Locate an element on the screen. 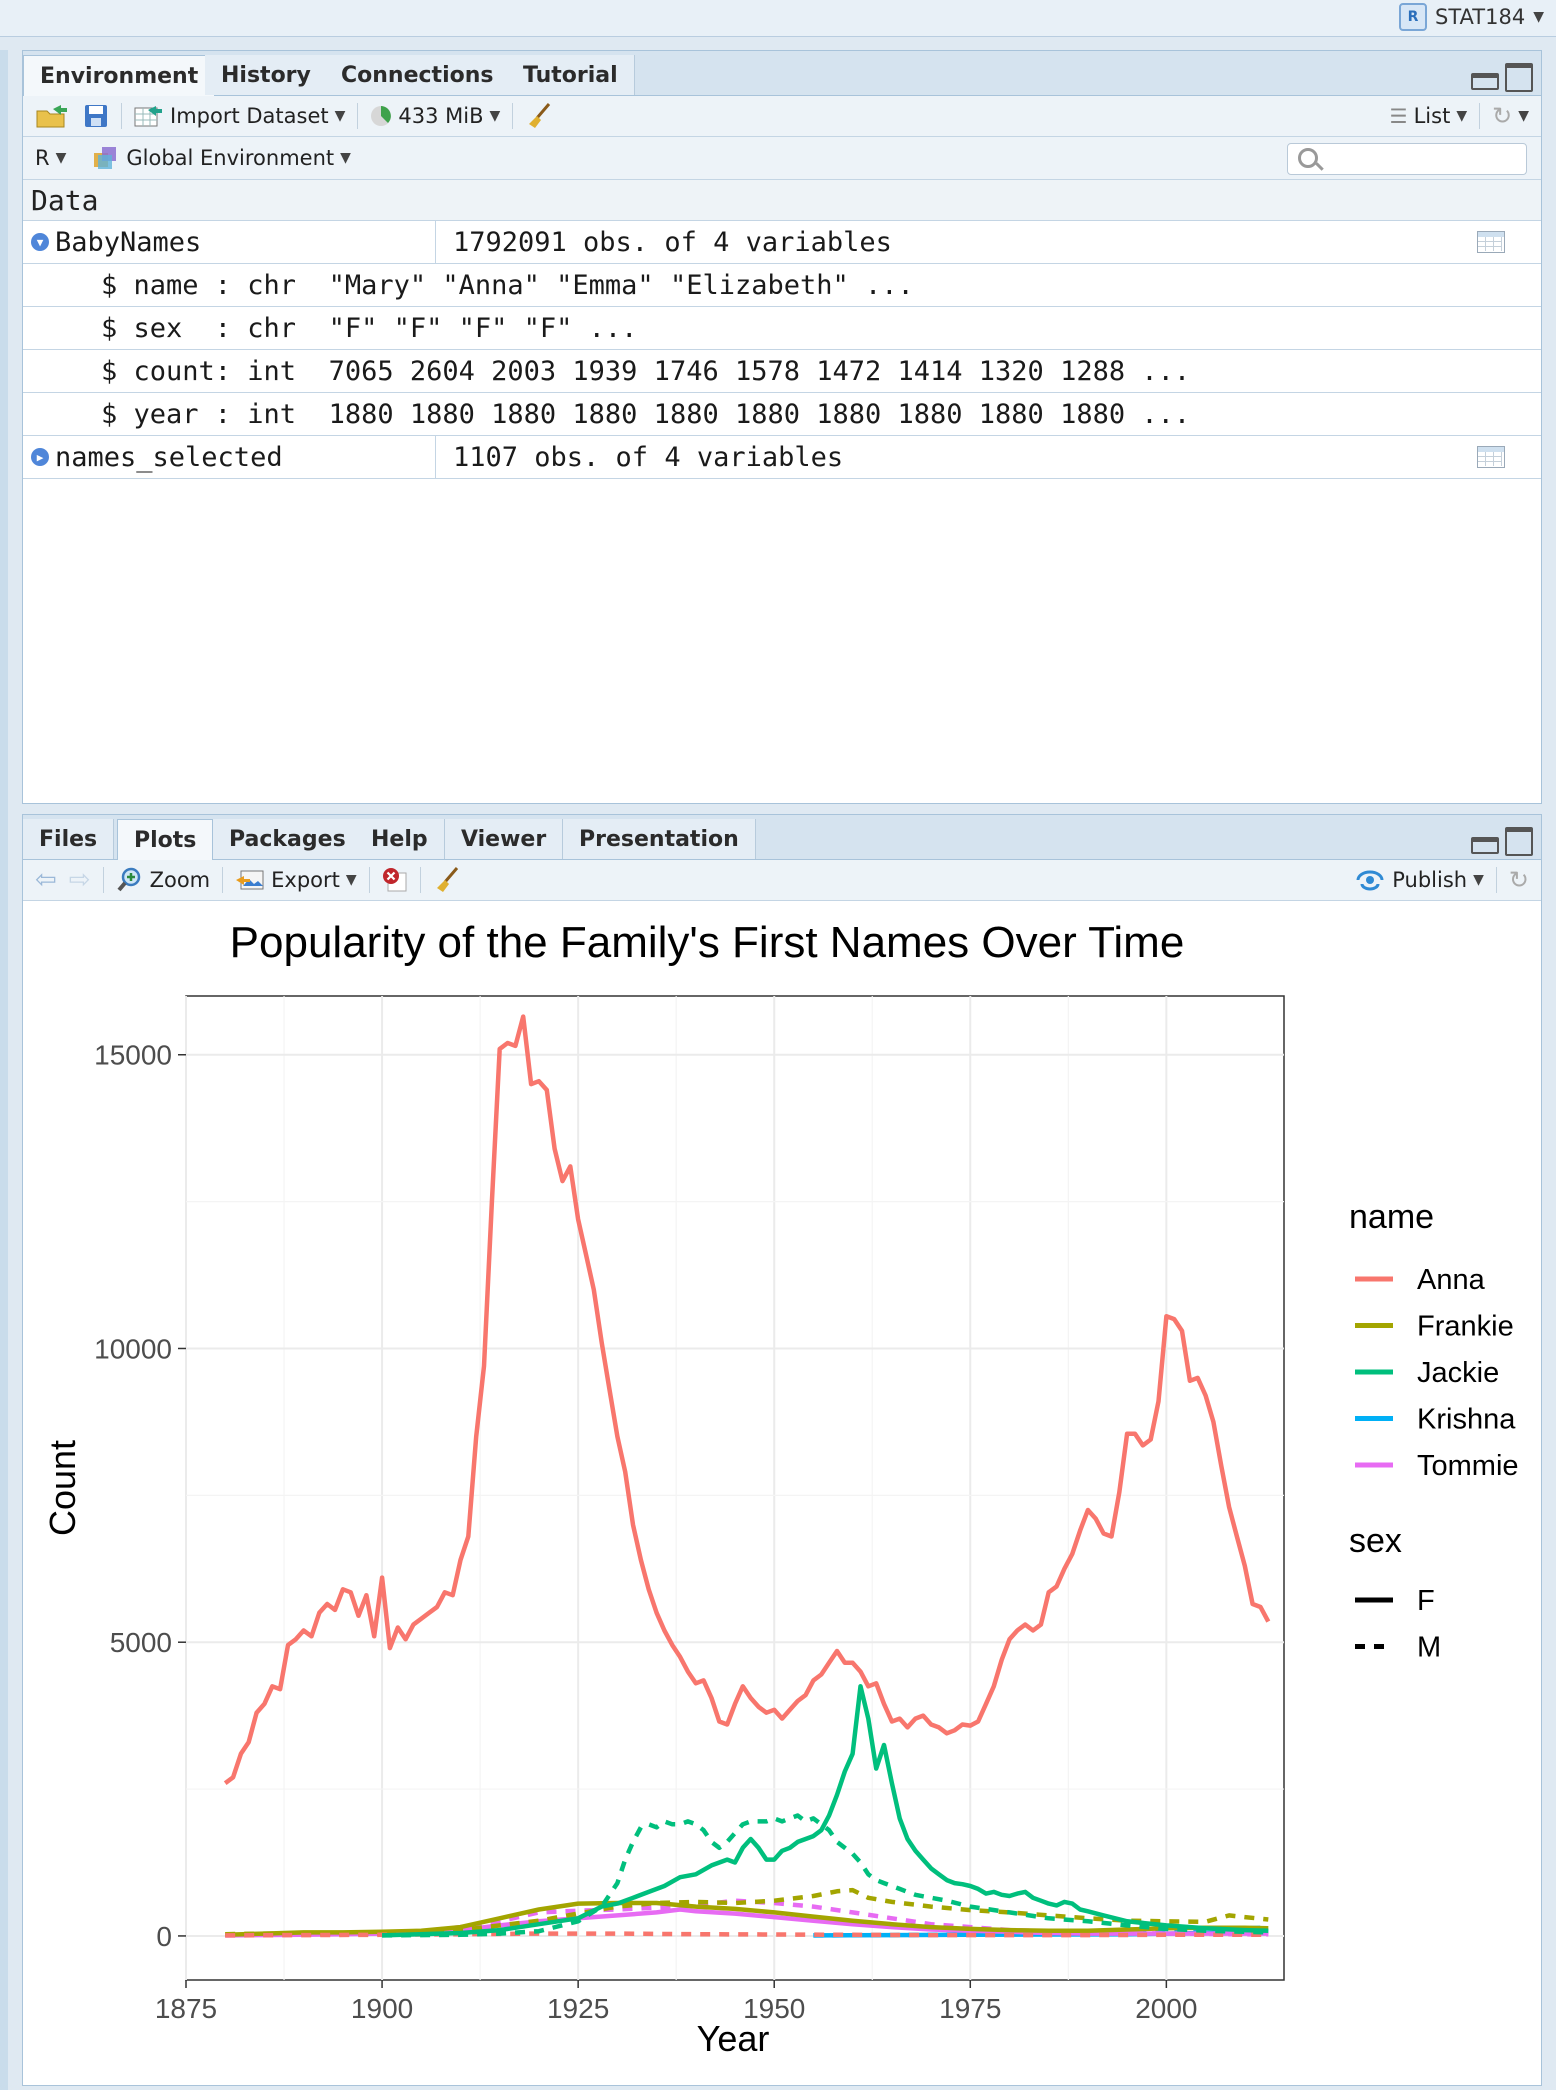  tab-viewer: Viewer is located at coordinates (504, 839).